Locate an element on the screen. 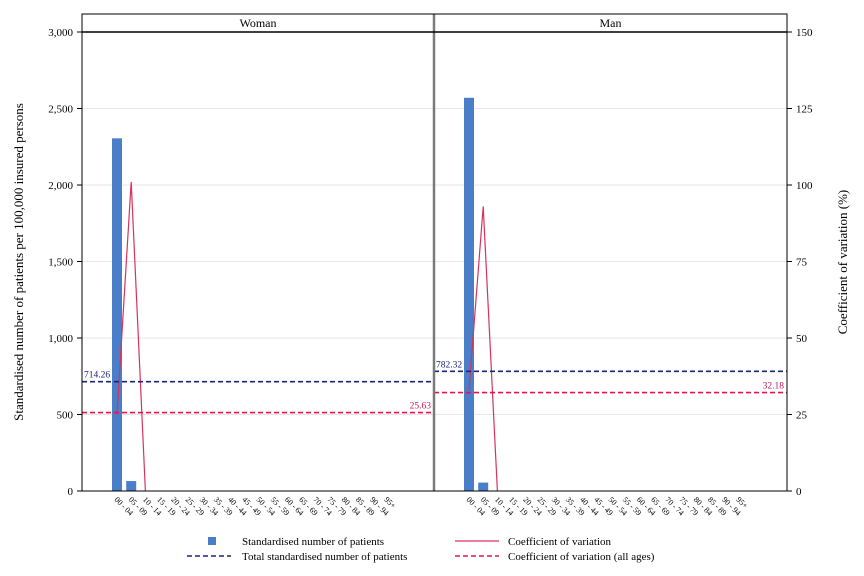  y-tick-label-0: 0 is located at coordinates (71, 492).